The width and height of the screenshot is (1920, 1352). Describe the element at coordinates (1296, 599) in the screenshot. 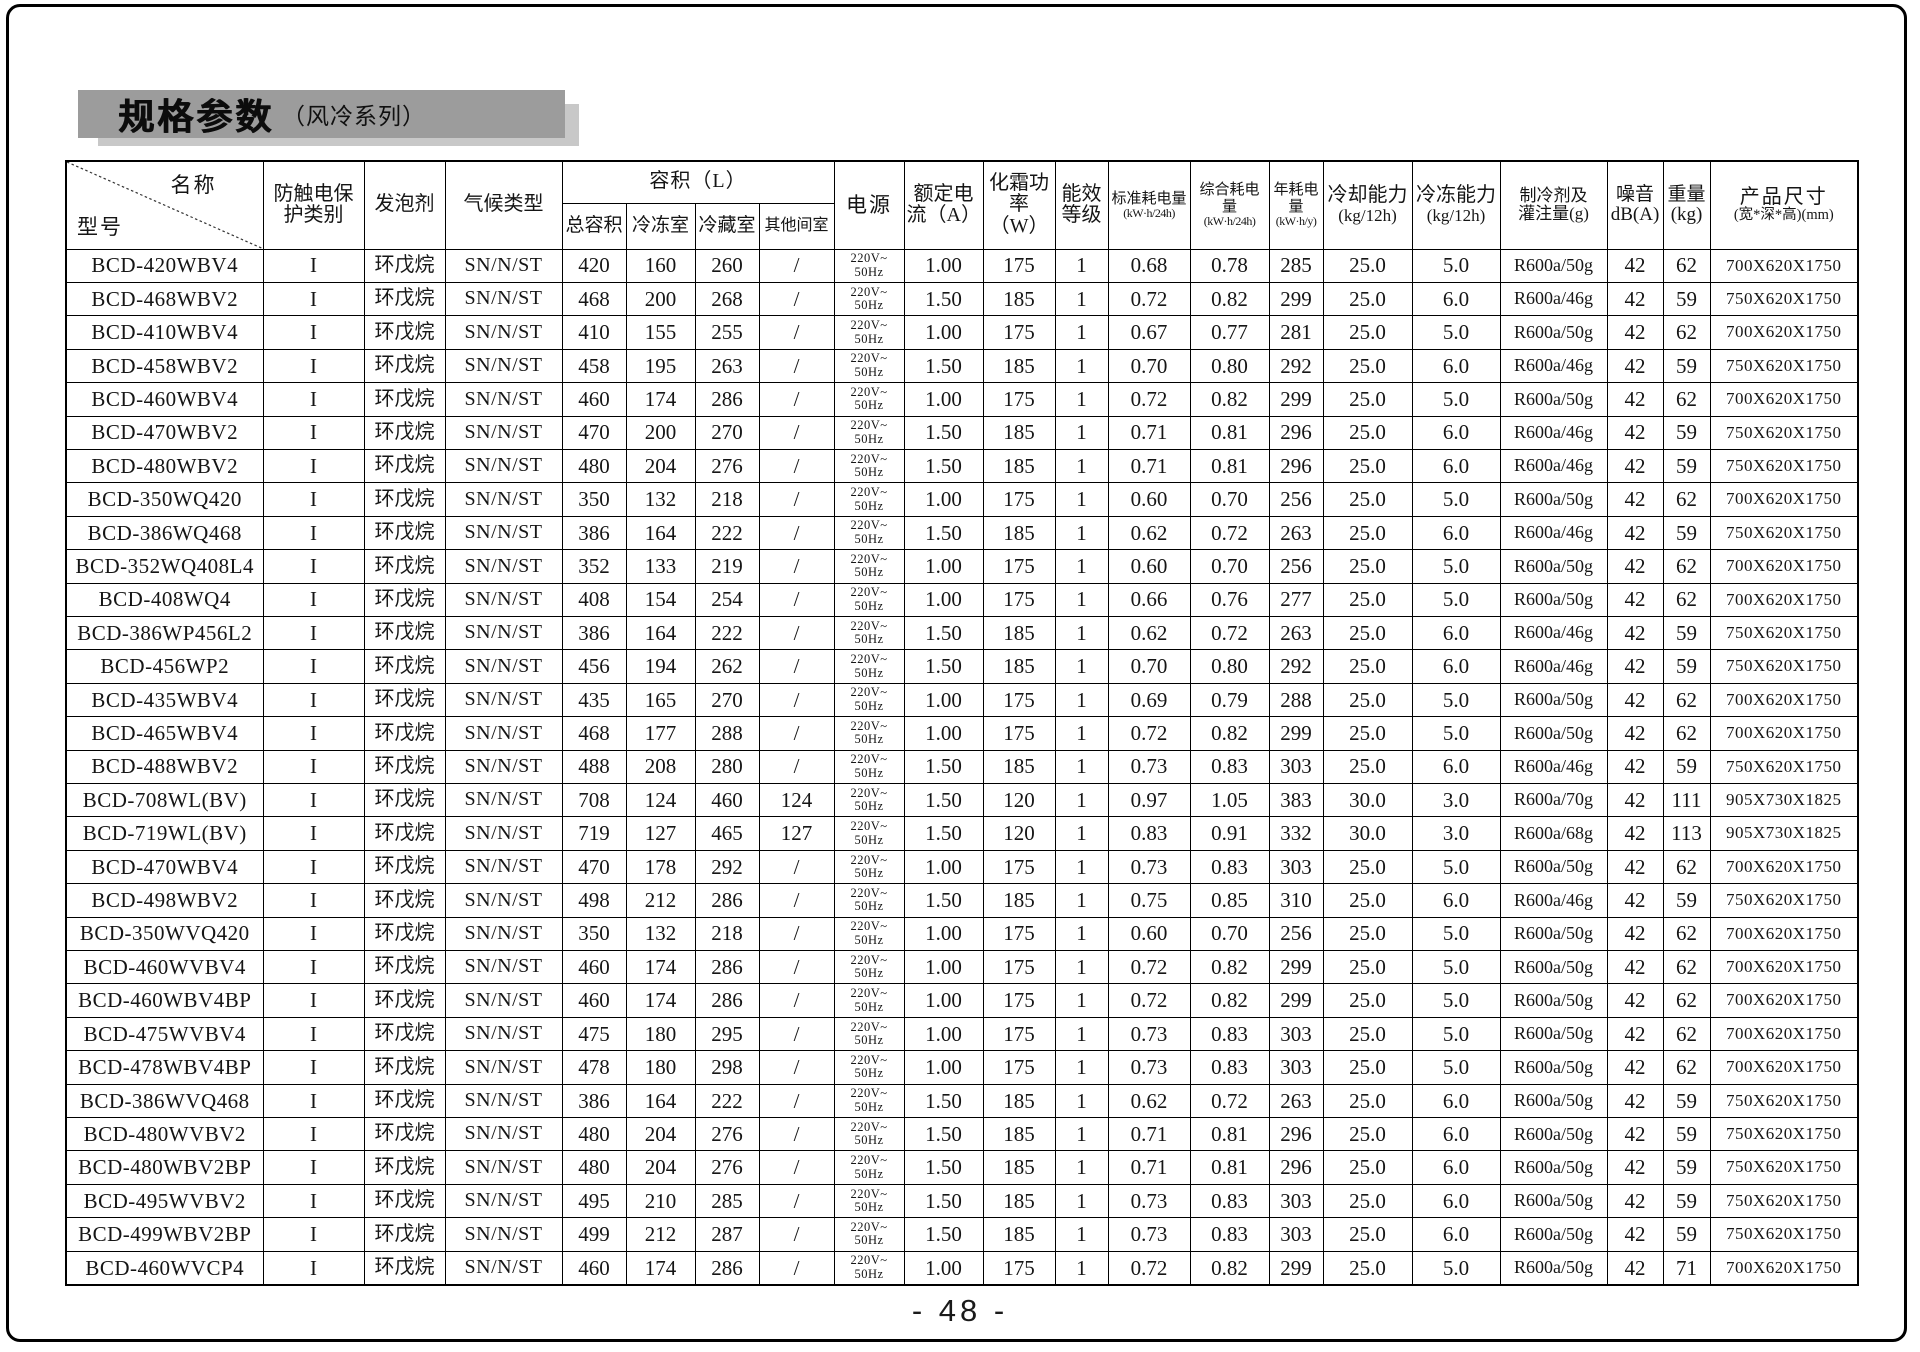

I see `cell-annual-consumption: 277` at that location.